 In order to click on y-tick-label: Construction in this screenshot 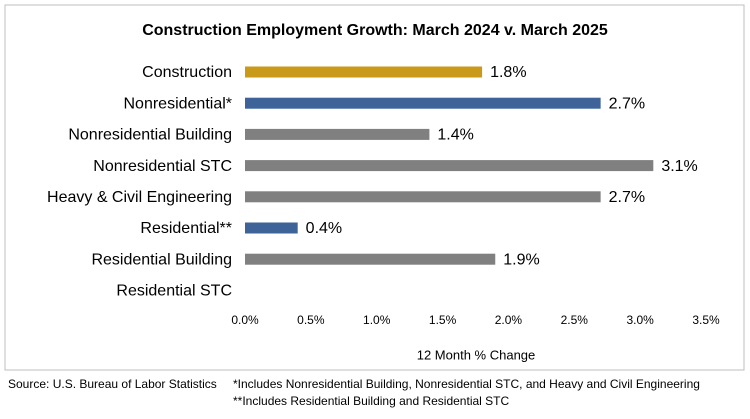, I will do `click(187, 72)`.